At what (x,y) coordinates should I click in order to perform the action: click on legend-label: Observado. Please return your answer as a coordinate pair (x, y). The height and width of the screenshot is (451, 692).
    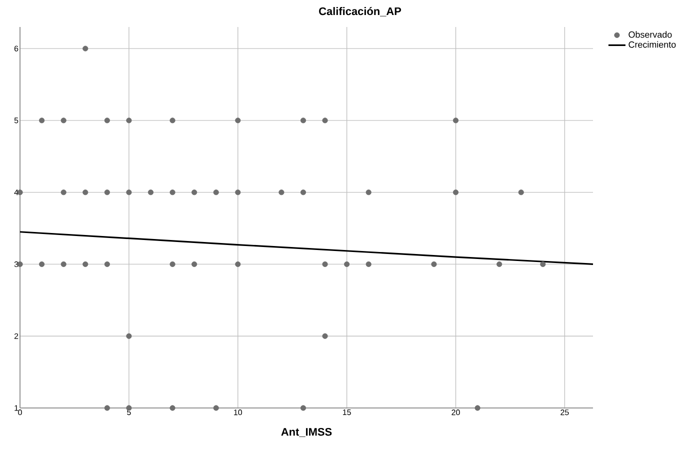
    Looking at the image, I should click on (650, 34).